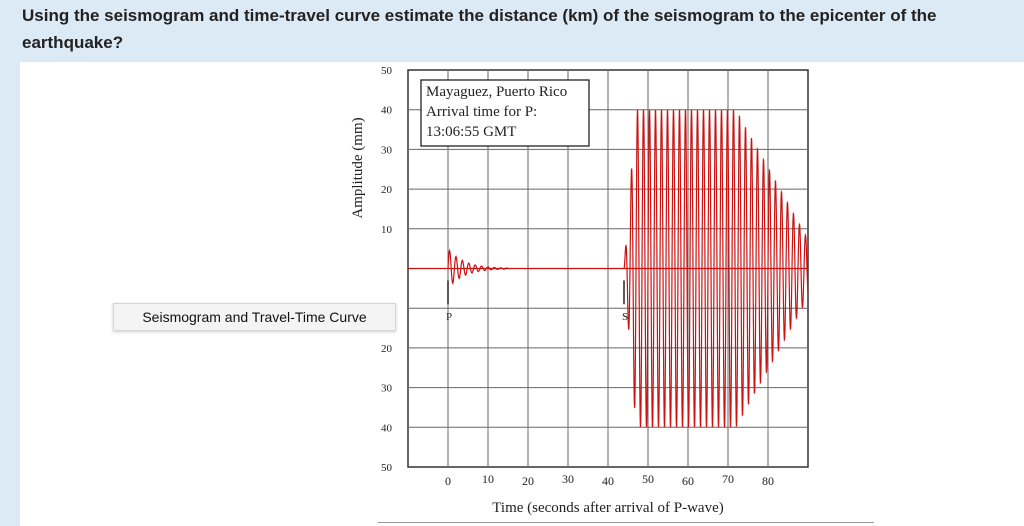  I want to click on y-tick-label: 10, so click(387, 230).